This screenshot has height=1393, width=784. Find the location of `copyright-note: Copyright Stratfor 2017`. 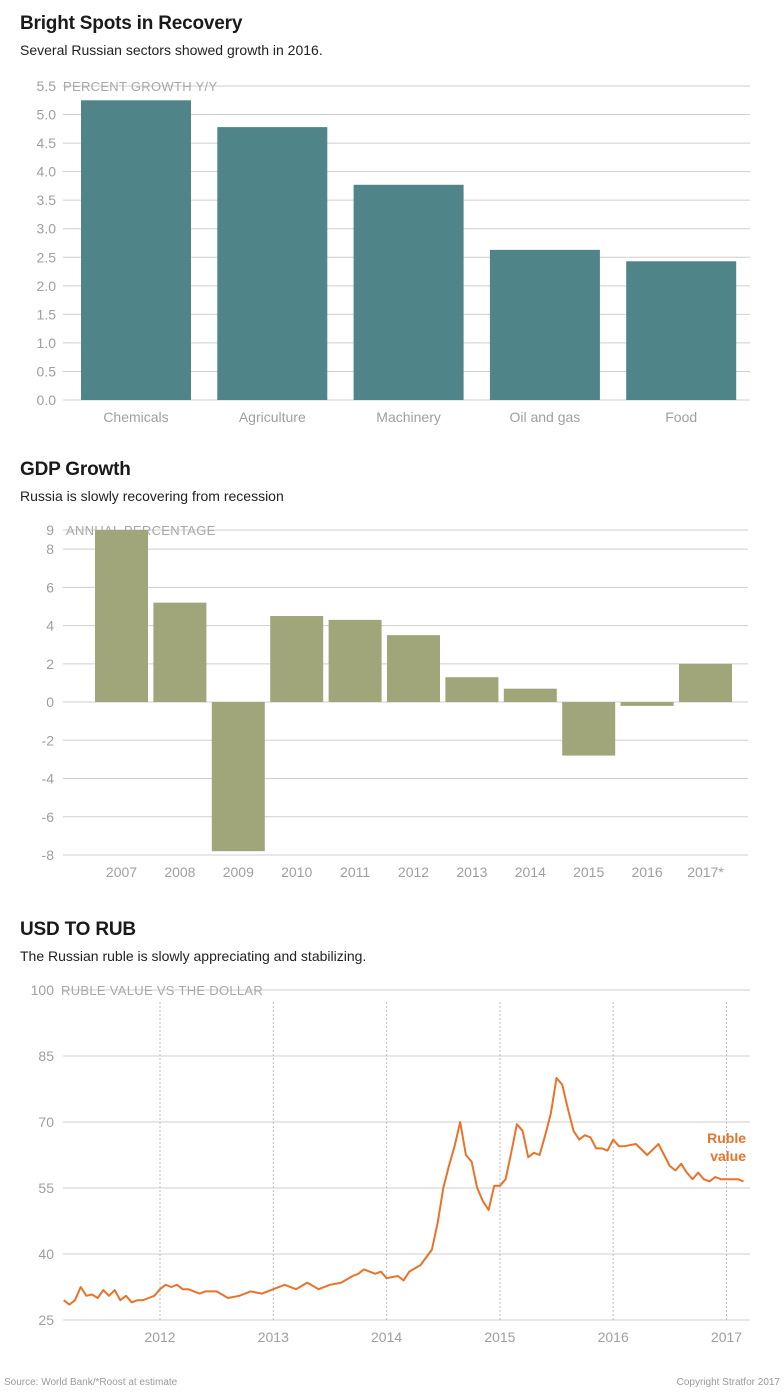

copyright-note: Copyright Stratfor 2017 is located at coordinates (728, 1382).